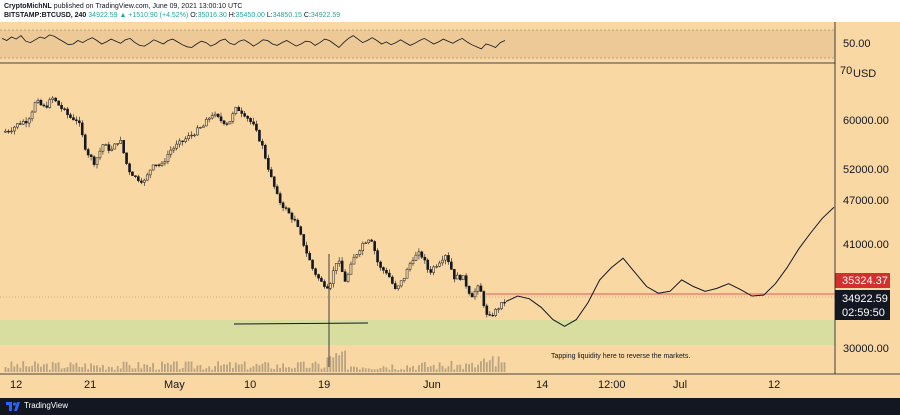 This screenshot has height=415, width=900. I want to click on price-tick: 47000.00, so click(866, 201).